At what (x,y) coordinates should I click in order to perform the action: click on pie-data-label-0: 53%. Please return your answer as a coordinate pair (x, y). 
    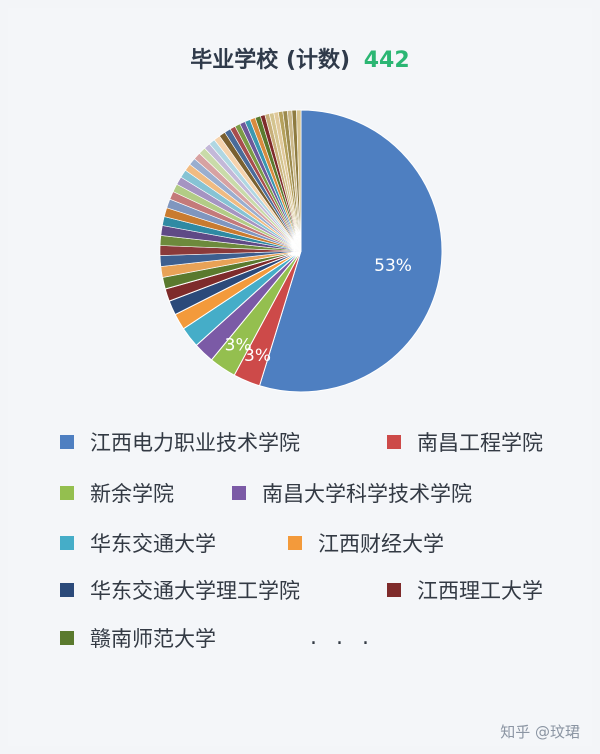
    Looking at the image, I should click on (393, 266).